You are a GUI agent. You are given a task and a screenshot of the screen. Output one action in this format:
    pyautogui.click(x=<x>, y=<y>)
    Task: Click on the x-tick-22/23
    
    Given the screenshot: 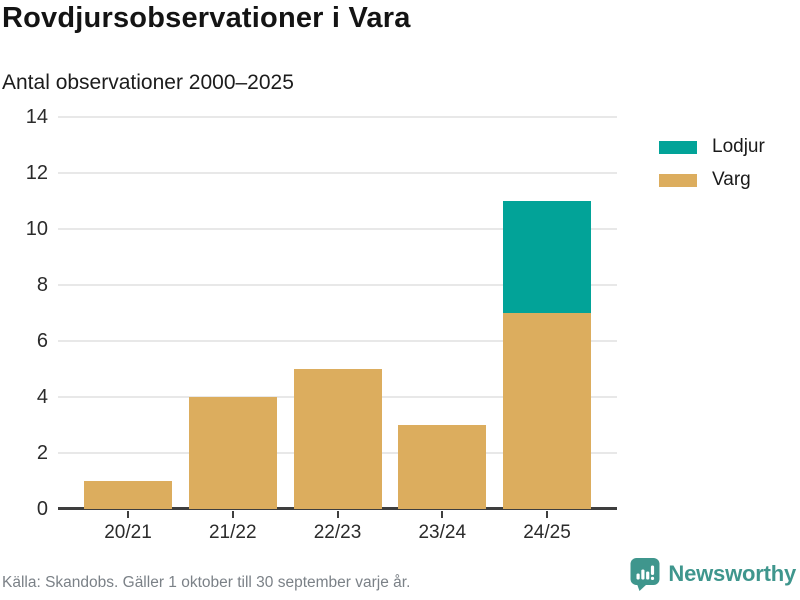 What is the action you would take?
    pyautogui.click(x=337, y=514)
    